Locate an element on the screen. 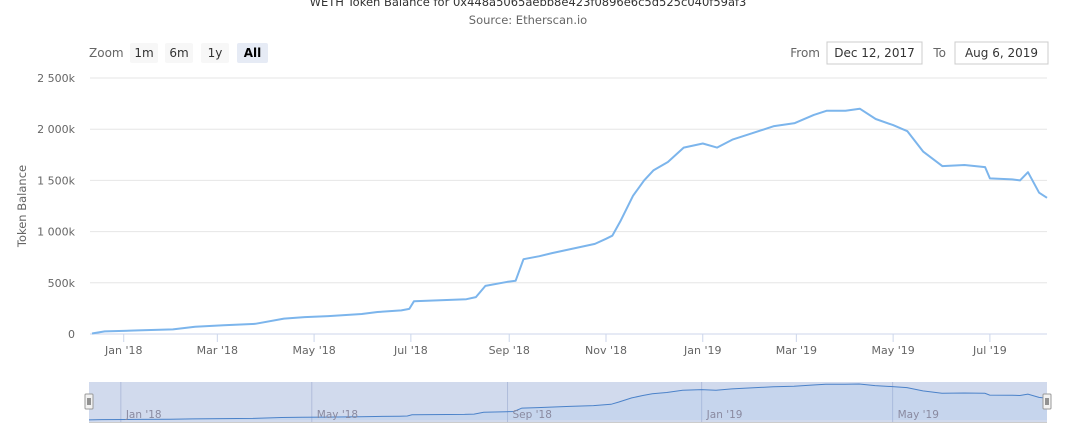  x-tick-label: May '18 is located at coordinates (313, 350).